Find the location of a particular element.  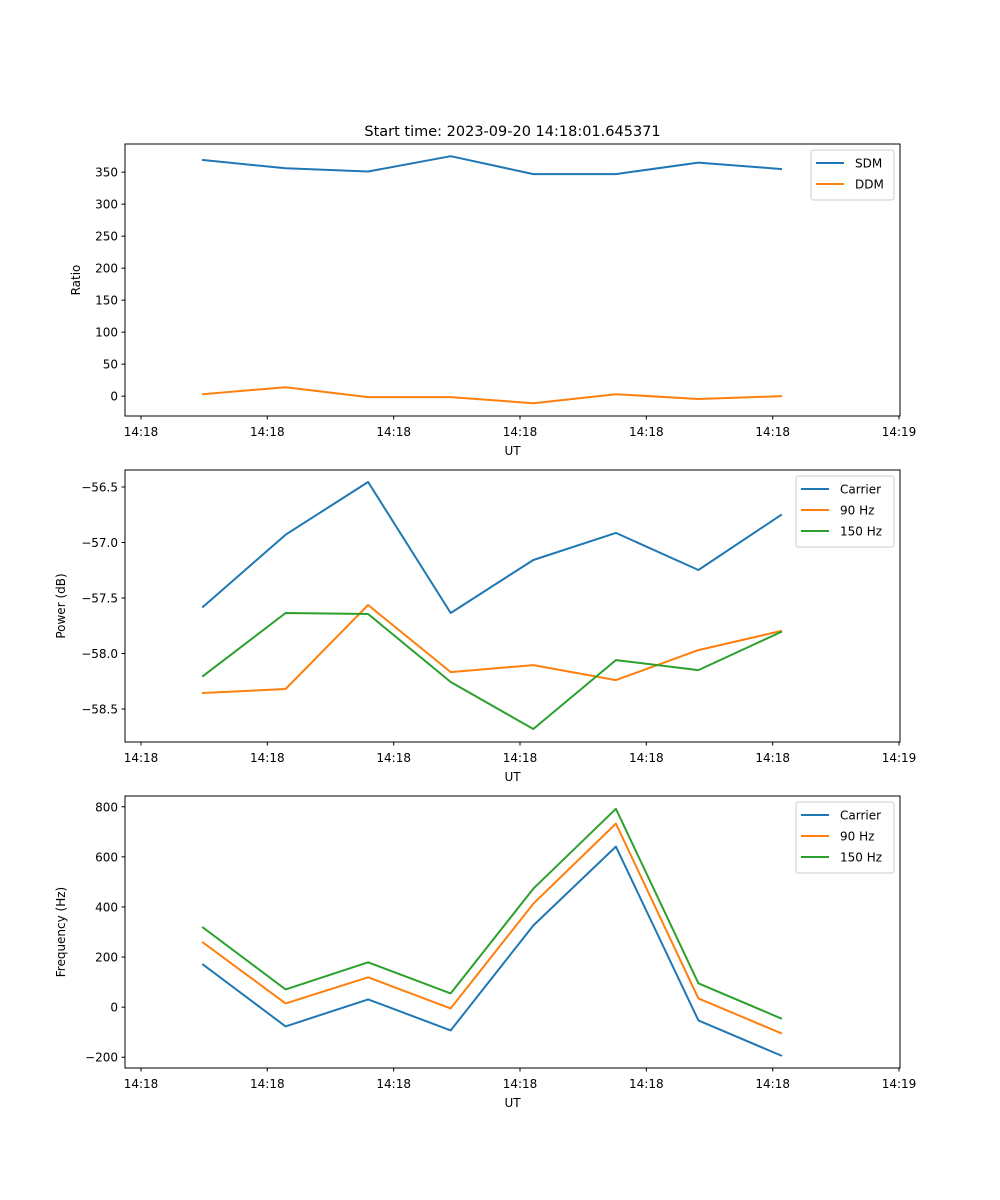

y-axis-label: Power (dB) is located at coordinates (61, 605).